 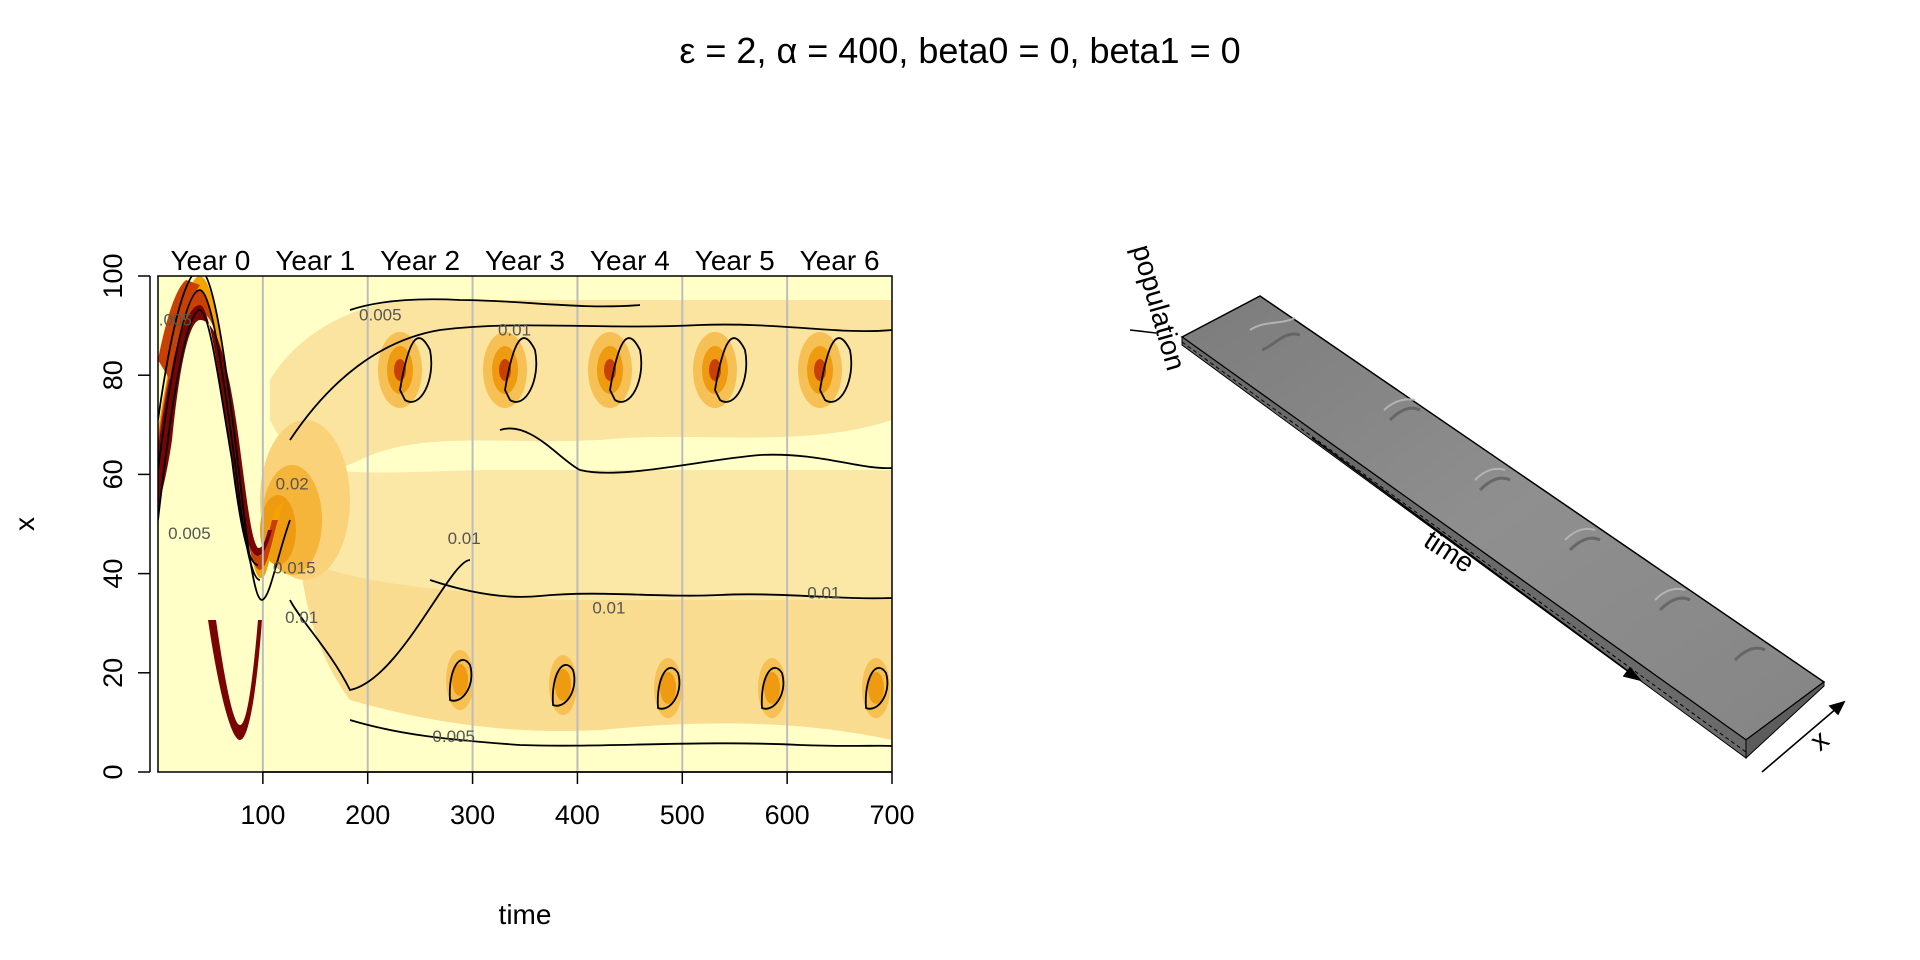 I want to click on x-tick-label: 500, so click(x=682, y=815).